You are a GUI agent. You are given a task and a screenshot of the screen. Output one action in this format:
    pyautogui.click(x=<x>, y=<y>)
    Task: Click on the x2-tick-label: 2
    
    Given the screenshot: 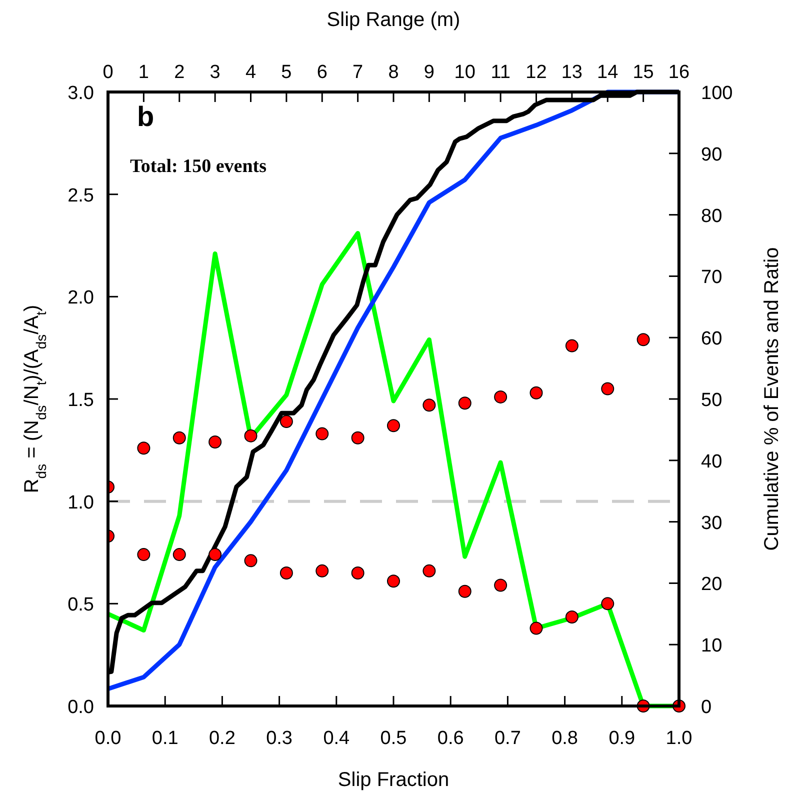 What is the action you would take?
    pyautogui.click(x=179, y=72)
    